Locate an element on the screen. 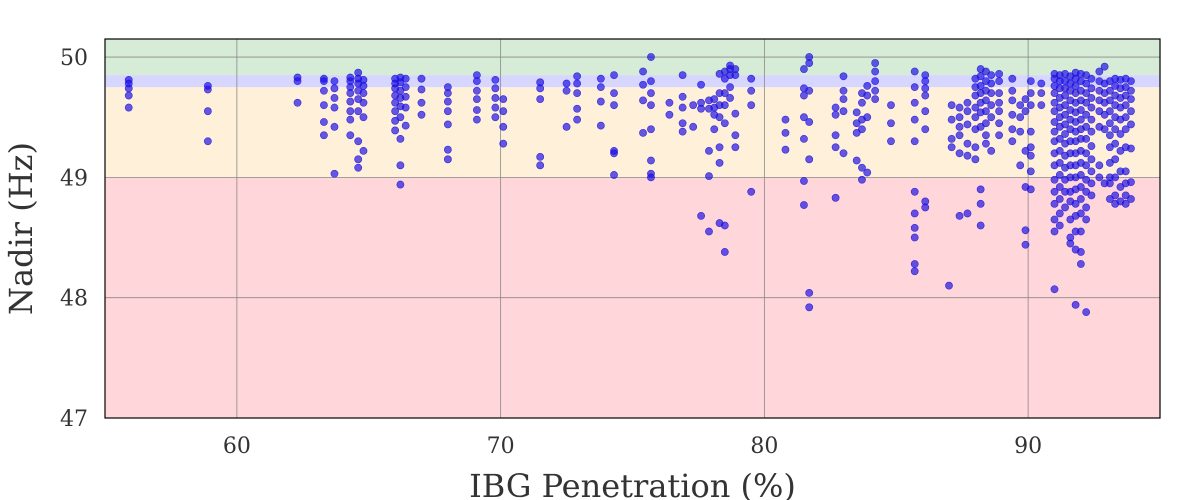 This screenshot has height=500, width=1200. y-axis-title: Nadir (Hz) is located at coordinates (21, 228).